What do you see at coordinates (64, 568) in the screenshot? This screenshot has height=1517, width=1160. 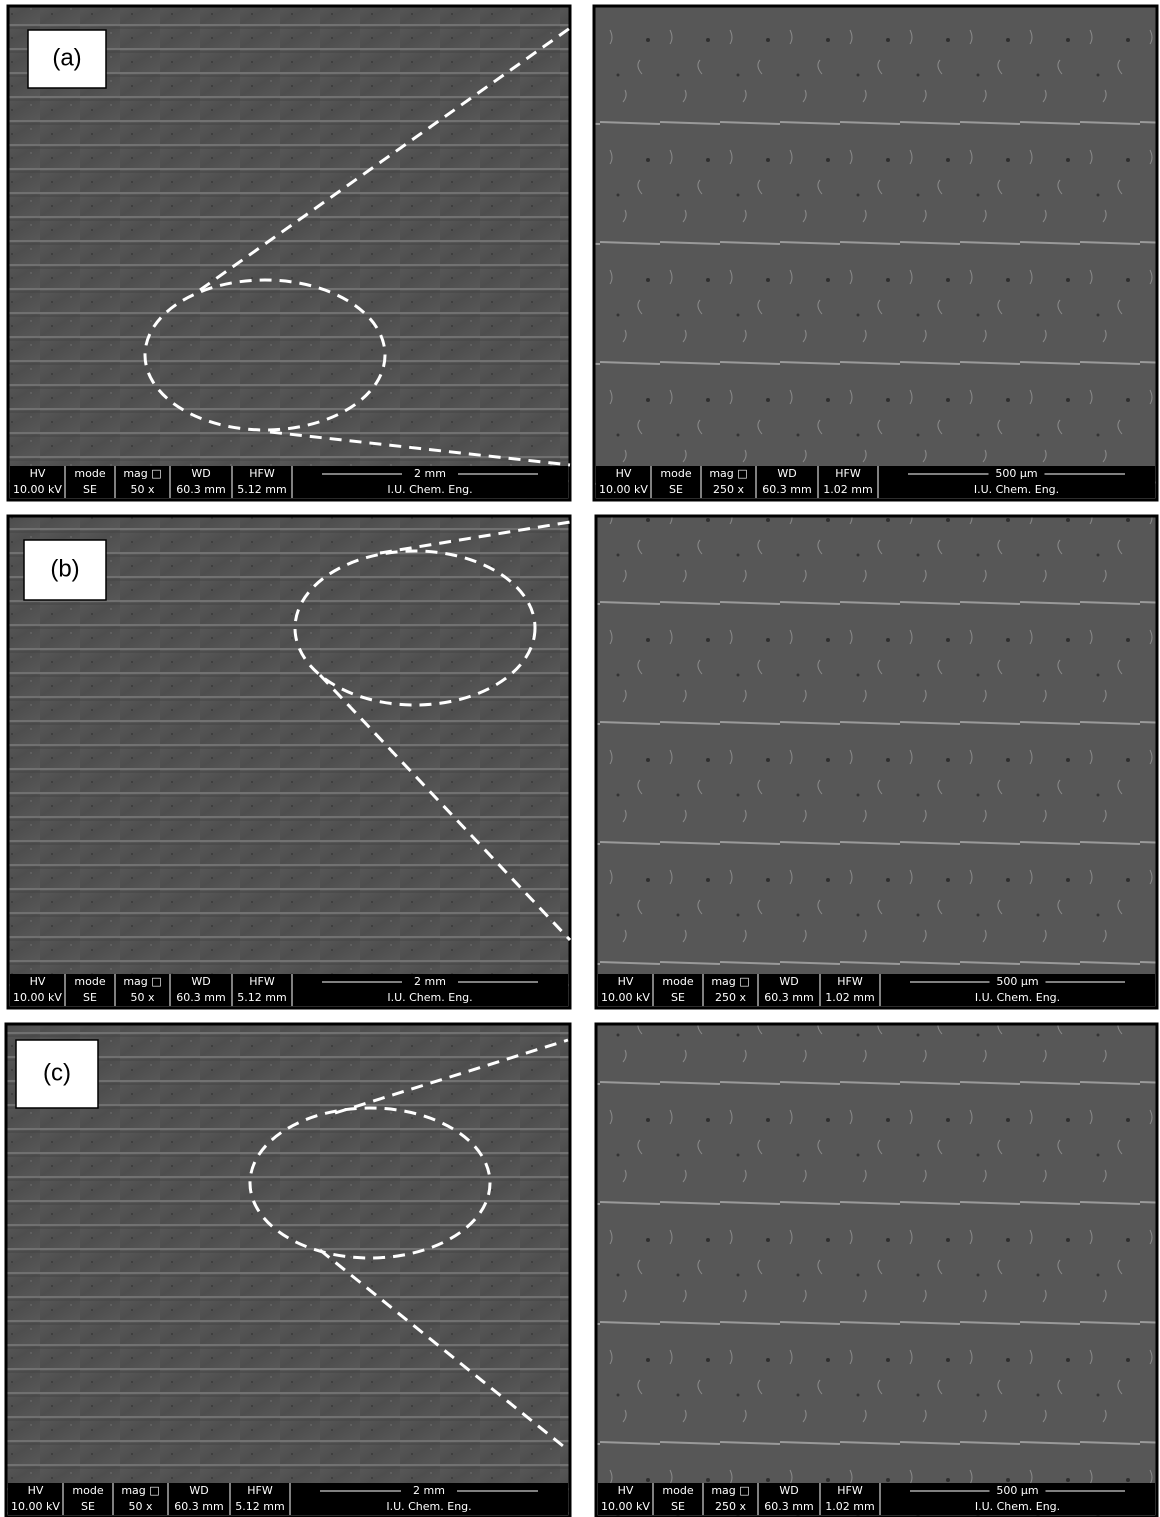 I see `panel-label: (b)` at bounding box center [64, 568].